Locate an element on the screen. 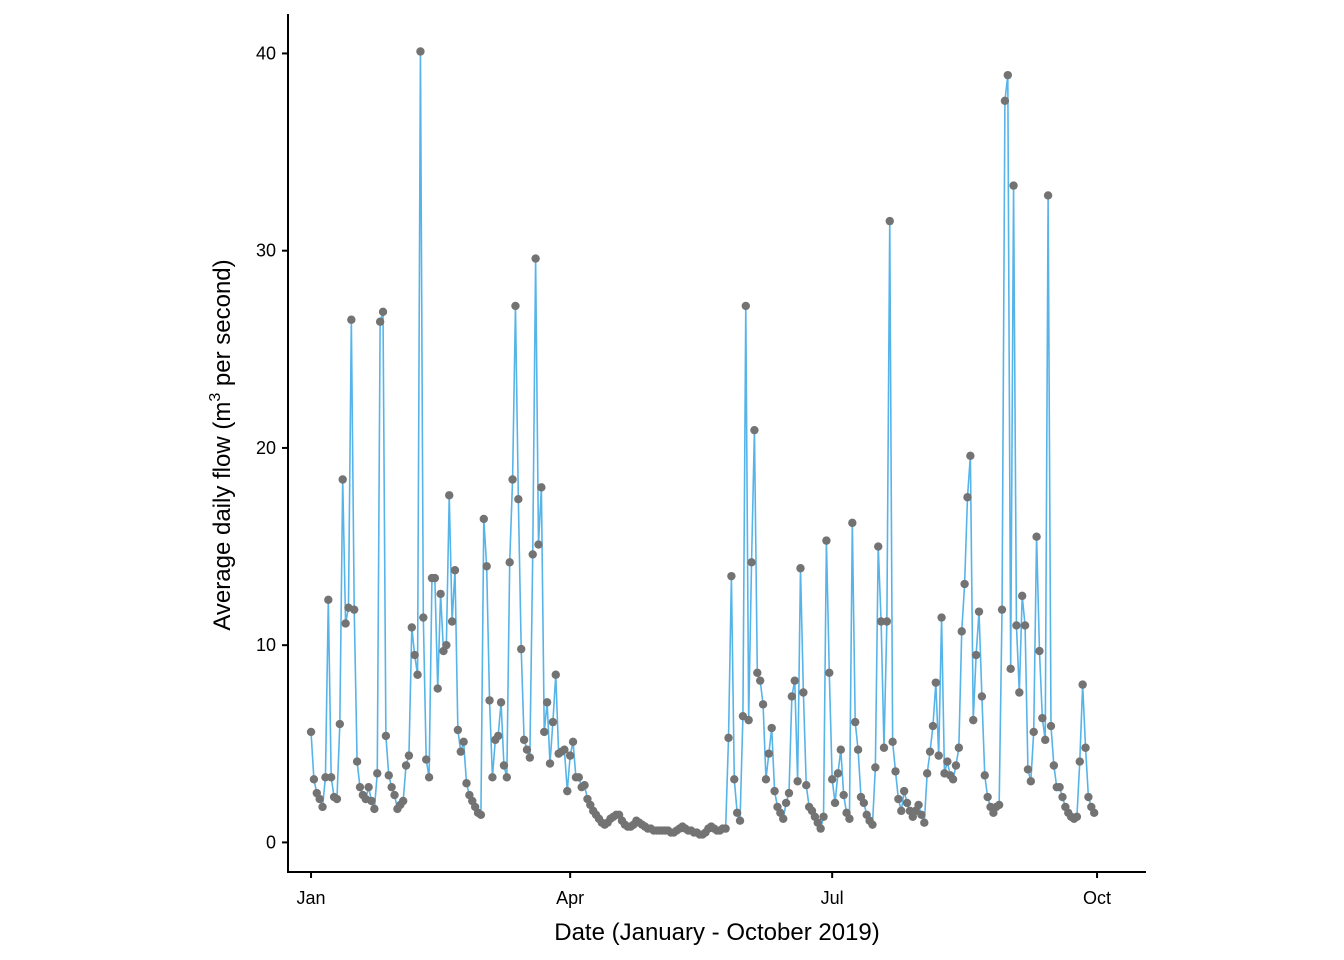  x-axis-title: Date (January - October 2019) is located at coordinates (717, 932).